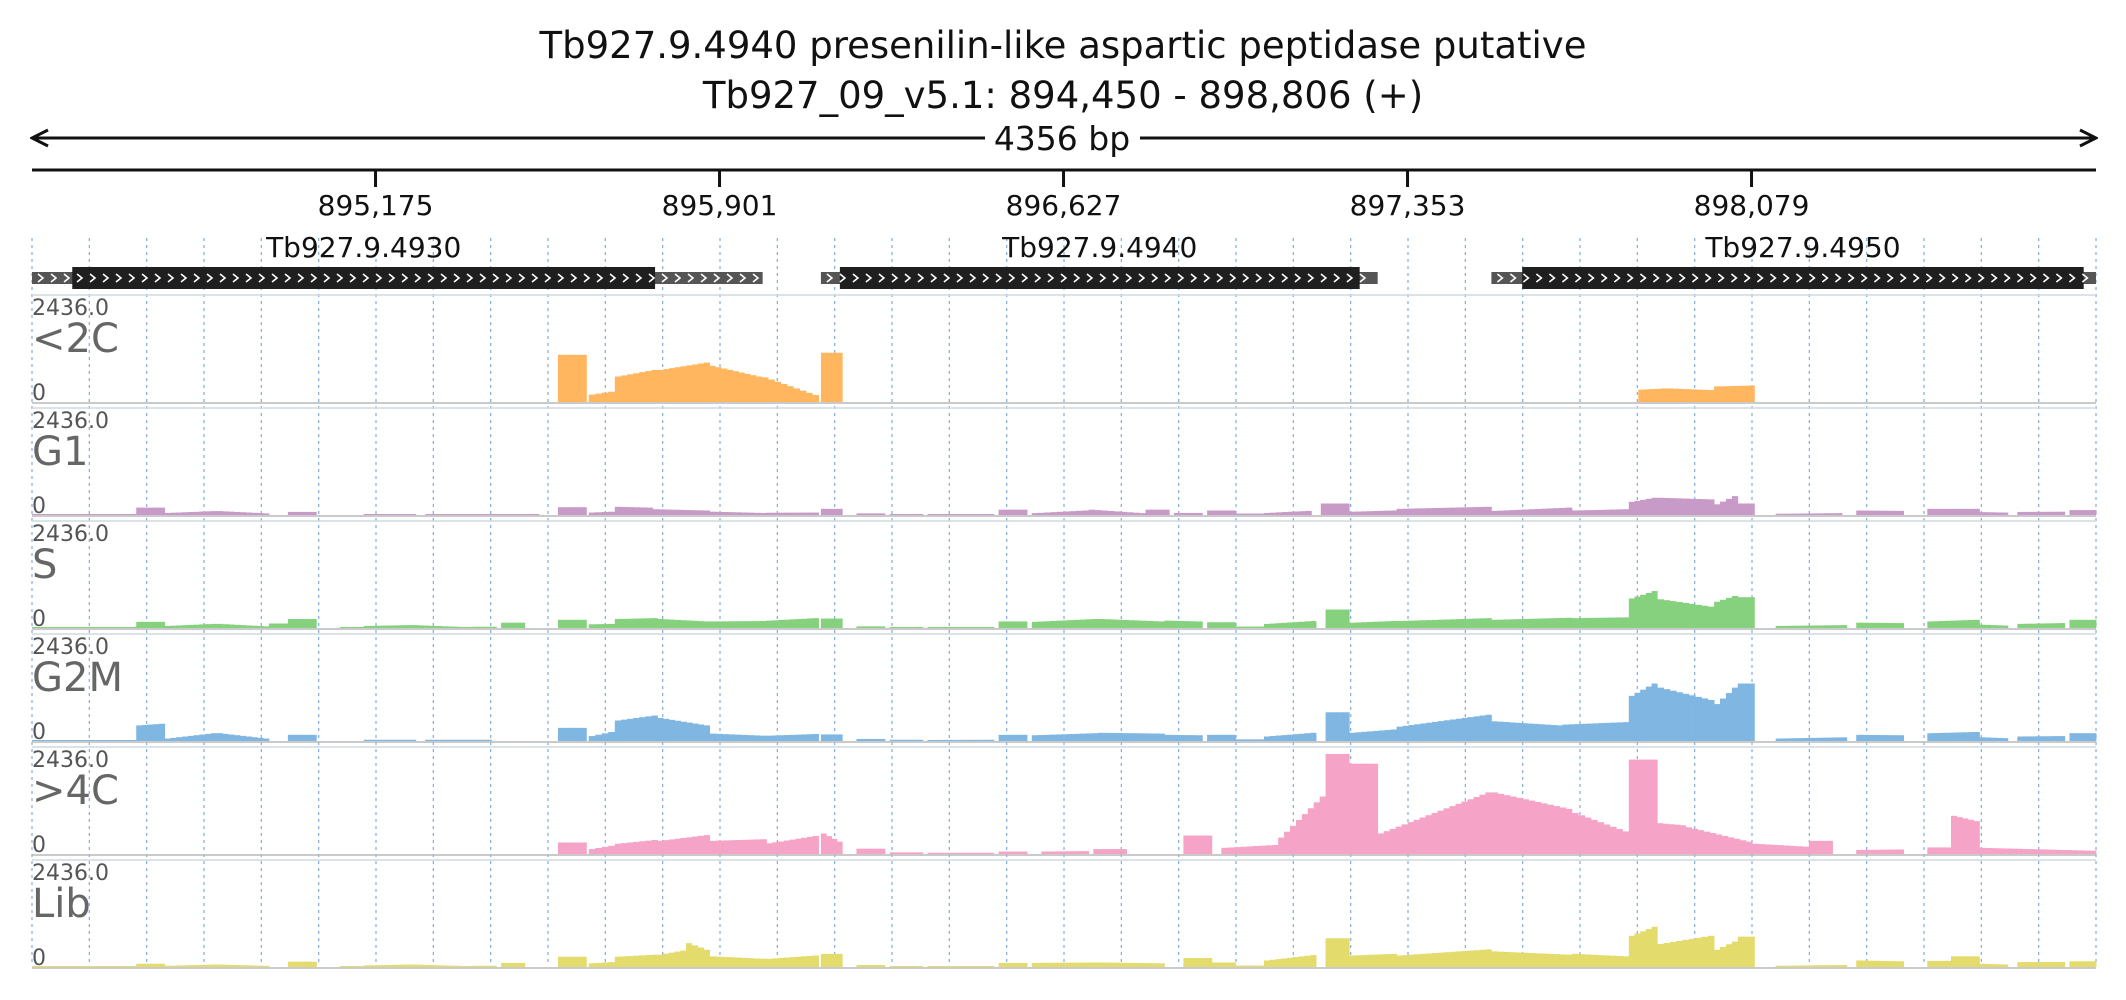  I want to click on gene-cds, so click(1099, 278).